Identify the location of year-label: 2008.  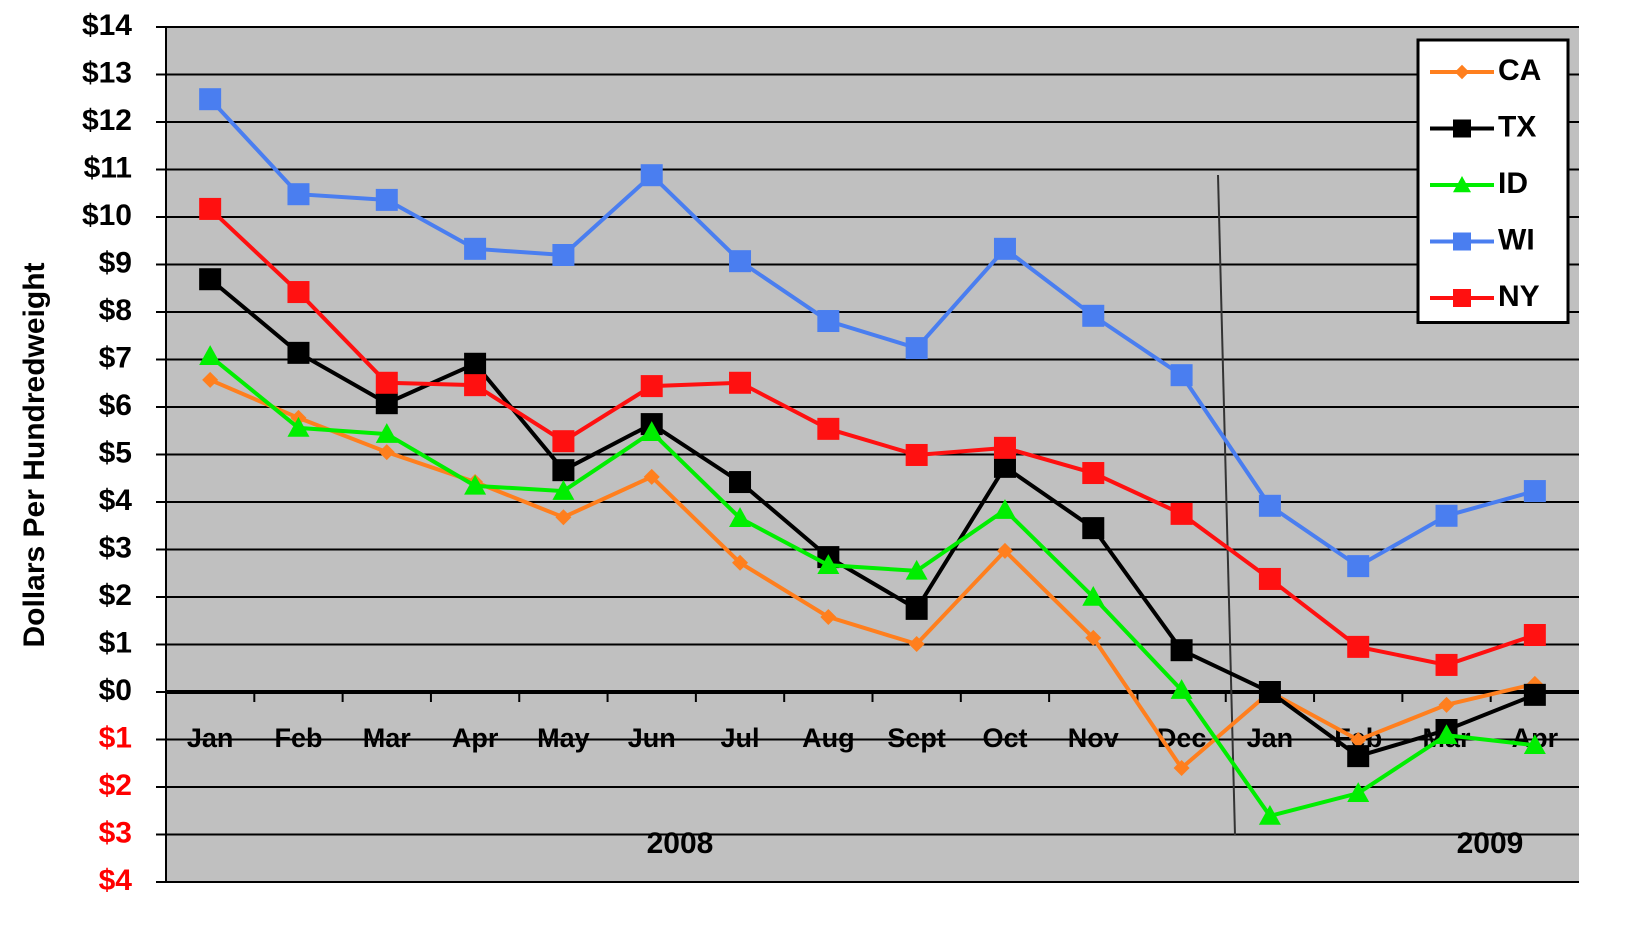
(680, 843).